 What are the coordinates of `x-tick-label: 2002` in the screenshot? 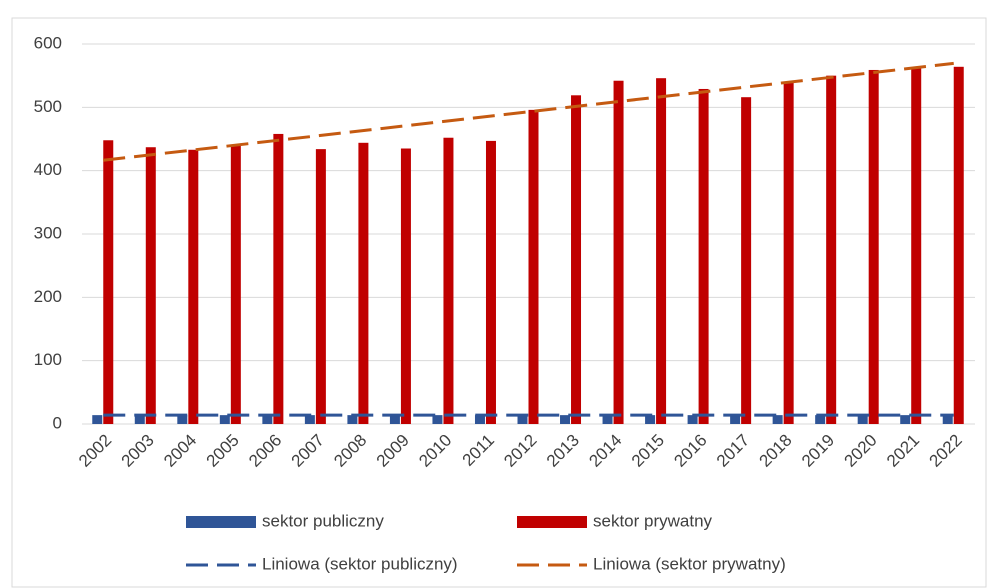 It's located at (95, 451).